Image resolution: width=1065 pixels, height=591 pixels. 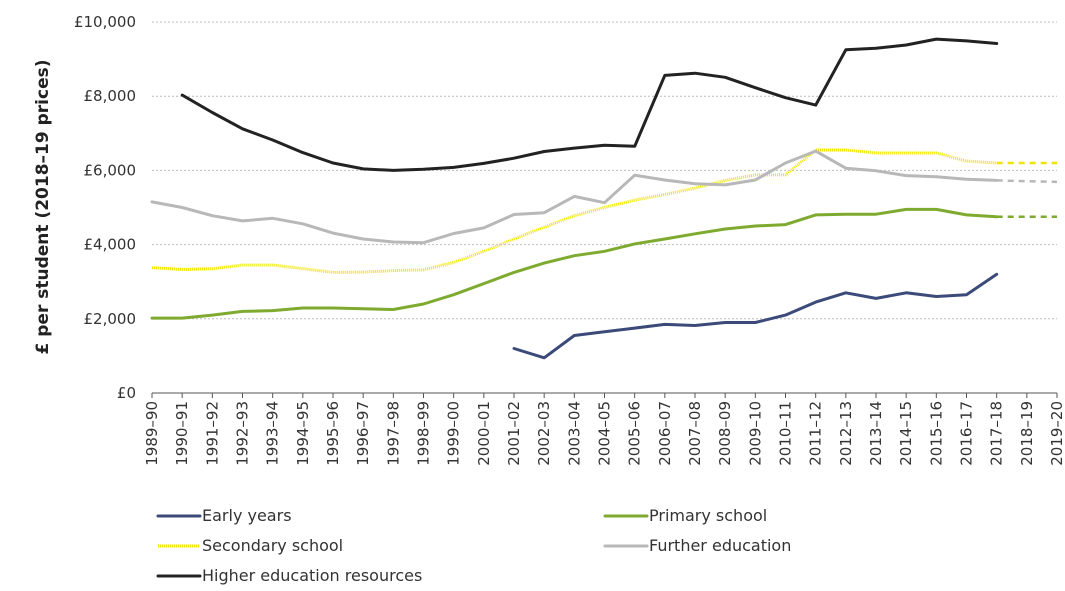 What do you see at coordinates (110, 170) in the screenshot?
I see `y-tick-label: £6,000` at bounding box center [110, 170].